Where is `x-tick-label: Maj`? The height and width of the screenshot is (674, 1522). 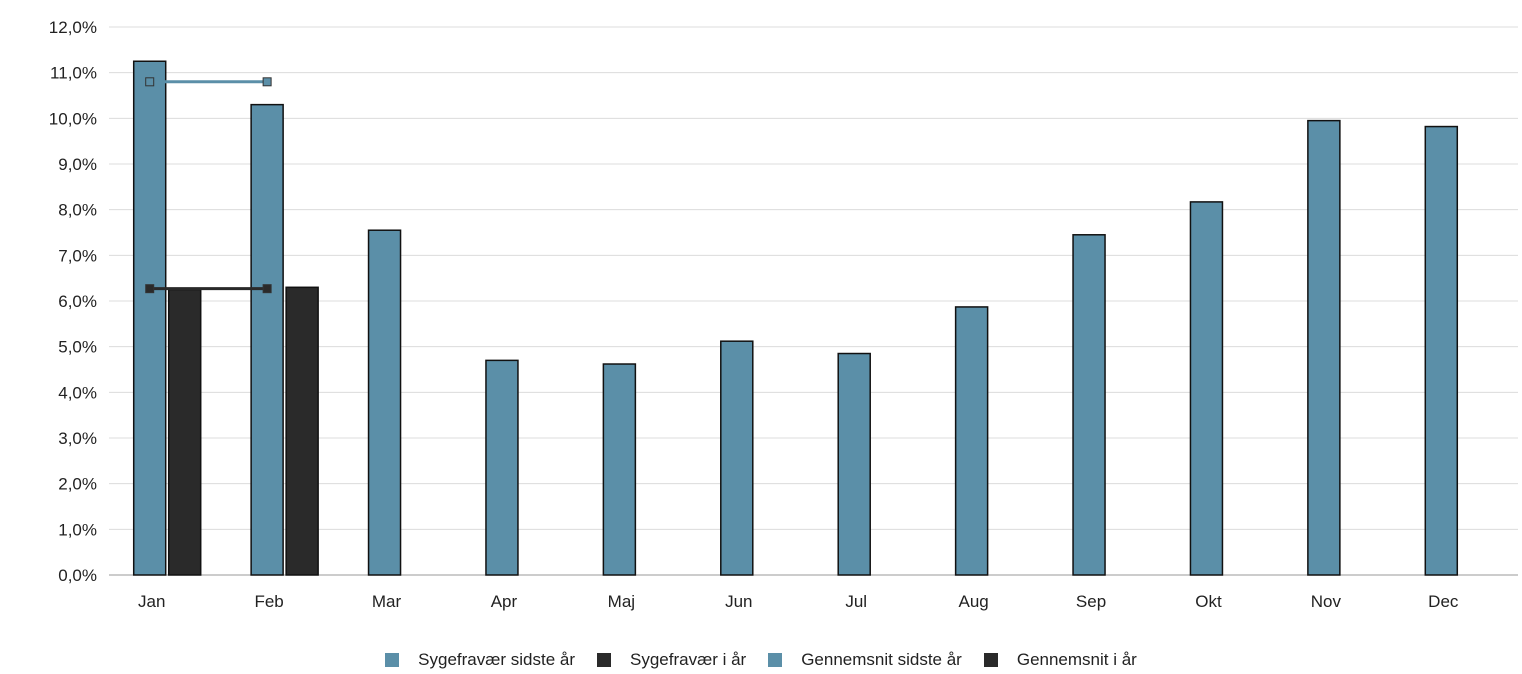
x-tick-label: Maj is located at coordinates (621, 601).